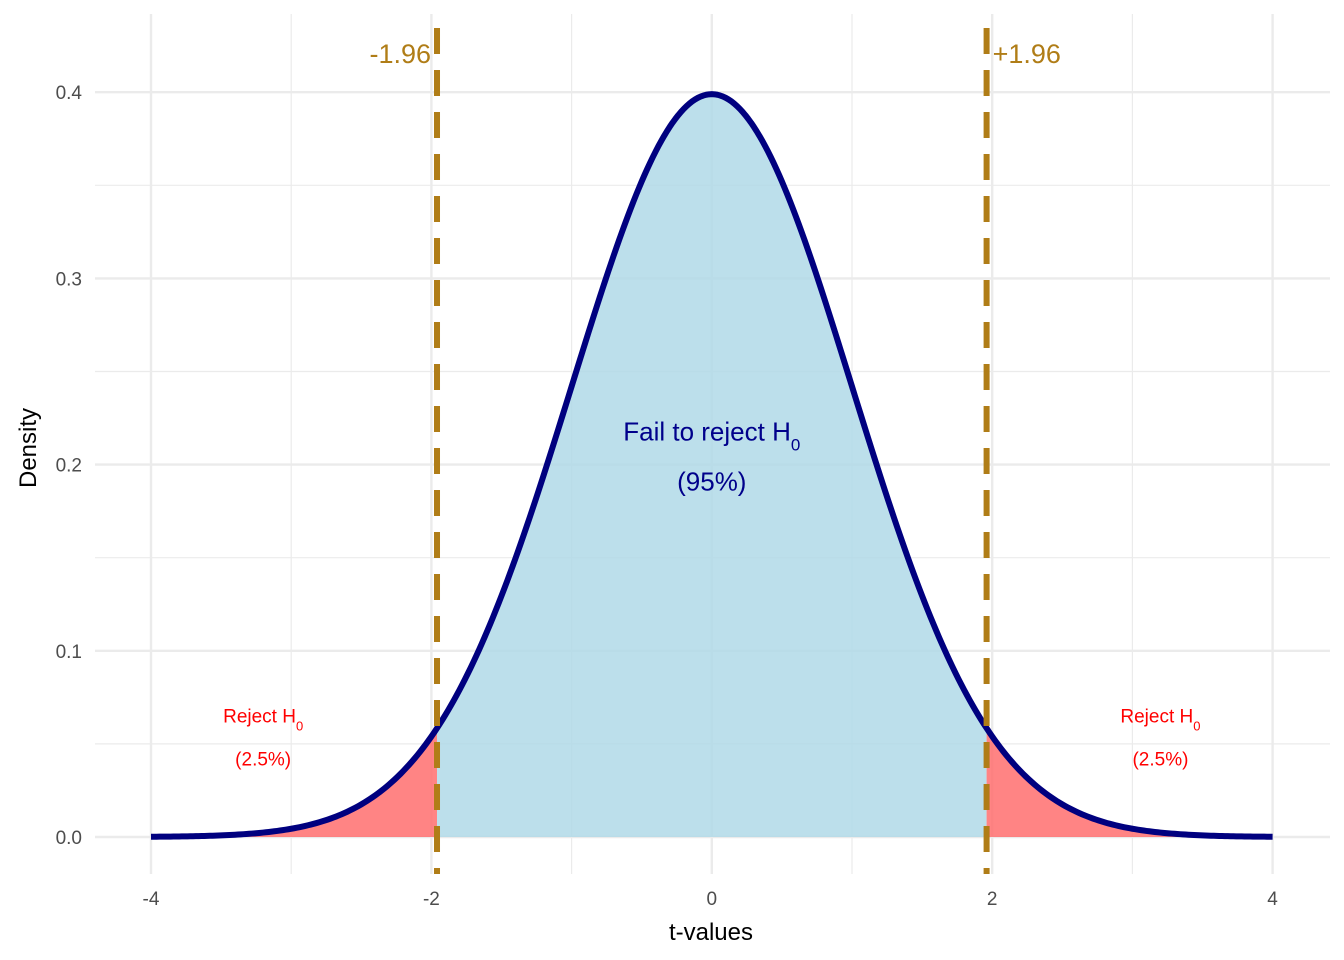 This screenshot has width=1344, height=960. What do you see at coordinates (1272, 899) in the screenshot?
I see `x-tick-label: 4` at bounding box center [1272, 899].